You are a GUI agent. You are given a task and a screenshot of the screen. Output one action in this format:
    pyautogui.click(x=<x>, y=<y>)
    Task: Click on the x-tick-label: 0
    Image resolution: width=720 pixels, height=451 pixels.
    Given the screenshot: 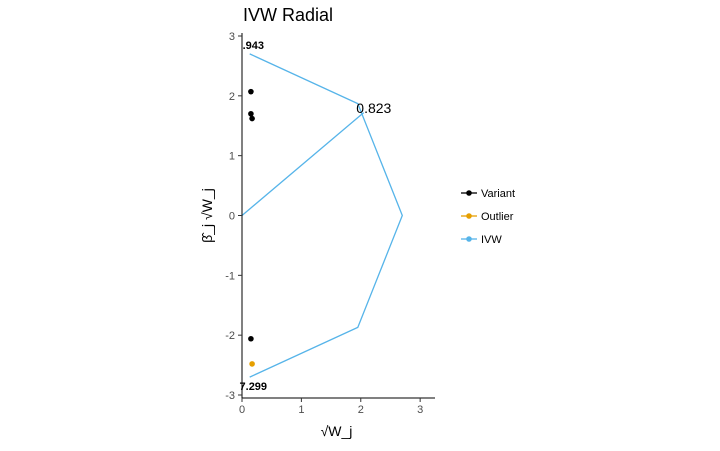 What is the action you would take?
    pyautogui.click(x=242, y=410)
    